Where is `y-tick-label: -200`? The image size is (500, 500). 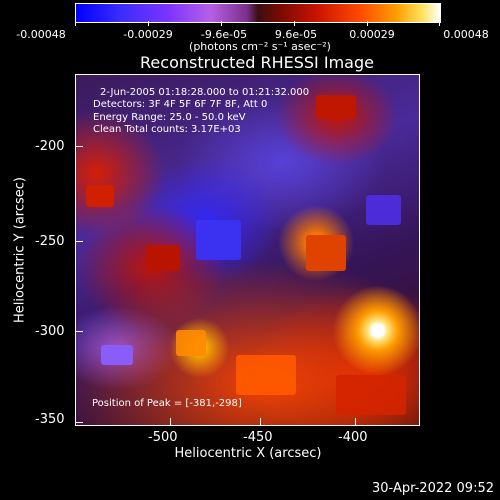
y-tick-label: -200 is located at coordinates (50, 146).